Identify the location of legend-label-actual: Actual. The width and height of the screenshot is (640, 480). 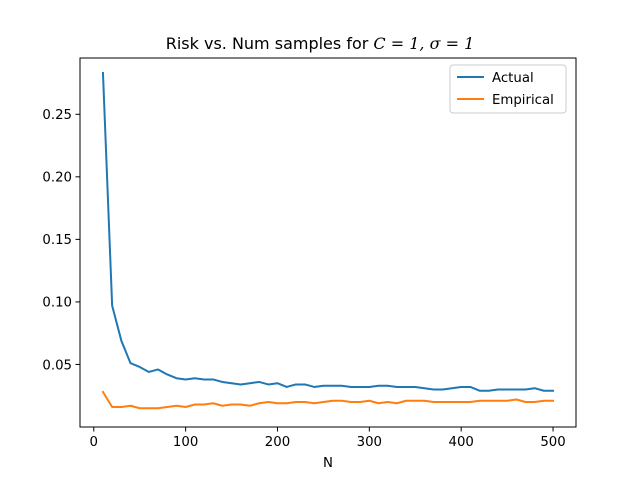
(513, 78).